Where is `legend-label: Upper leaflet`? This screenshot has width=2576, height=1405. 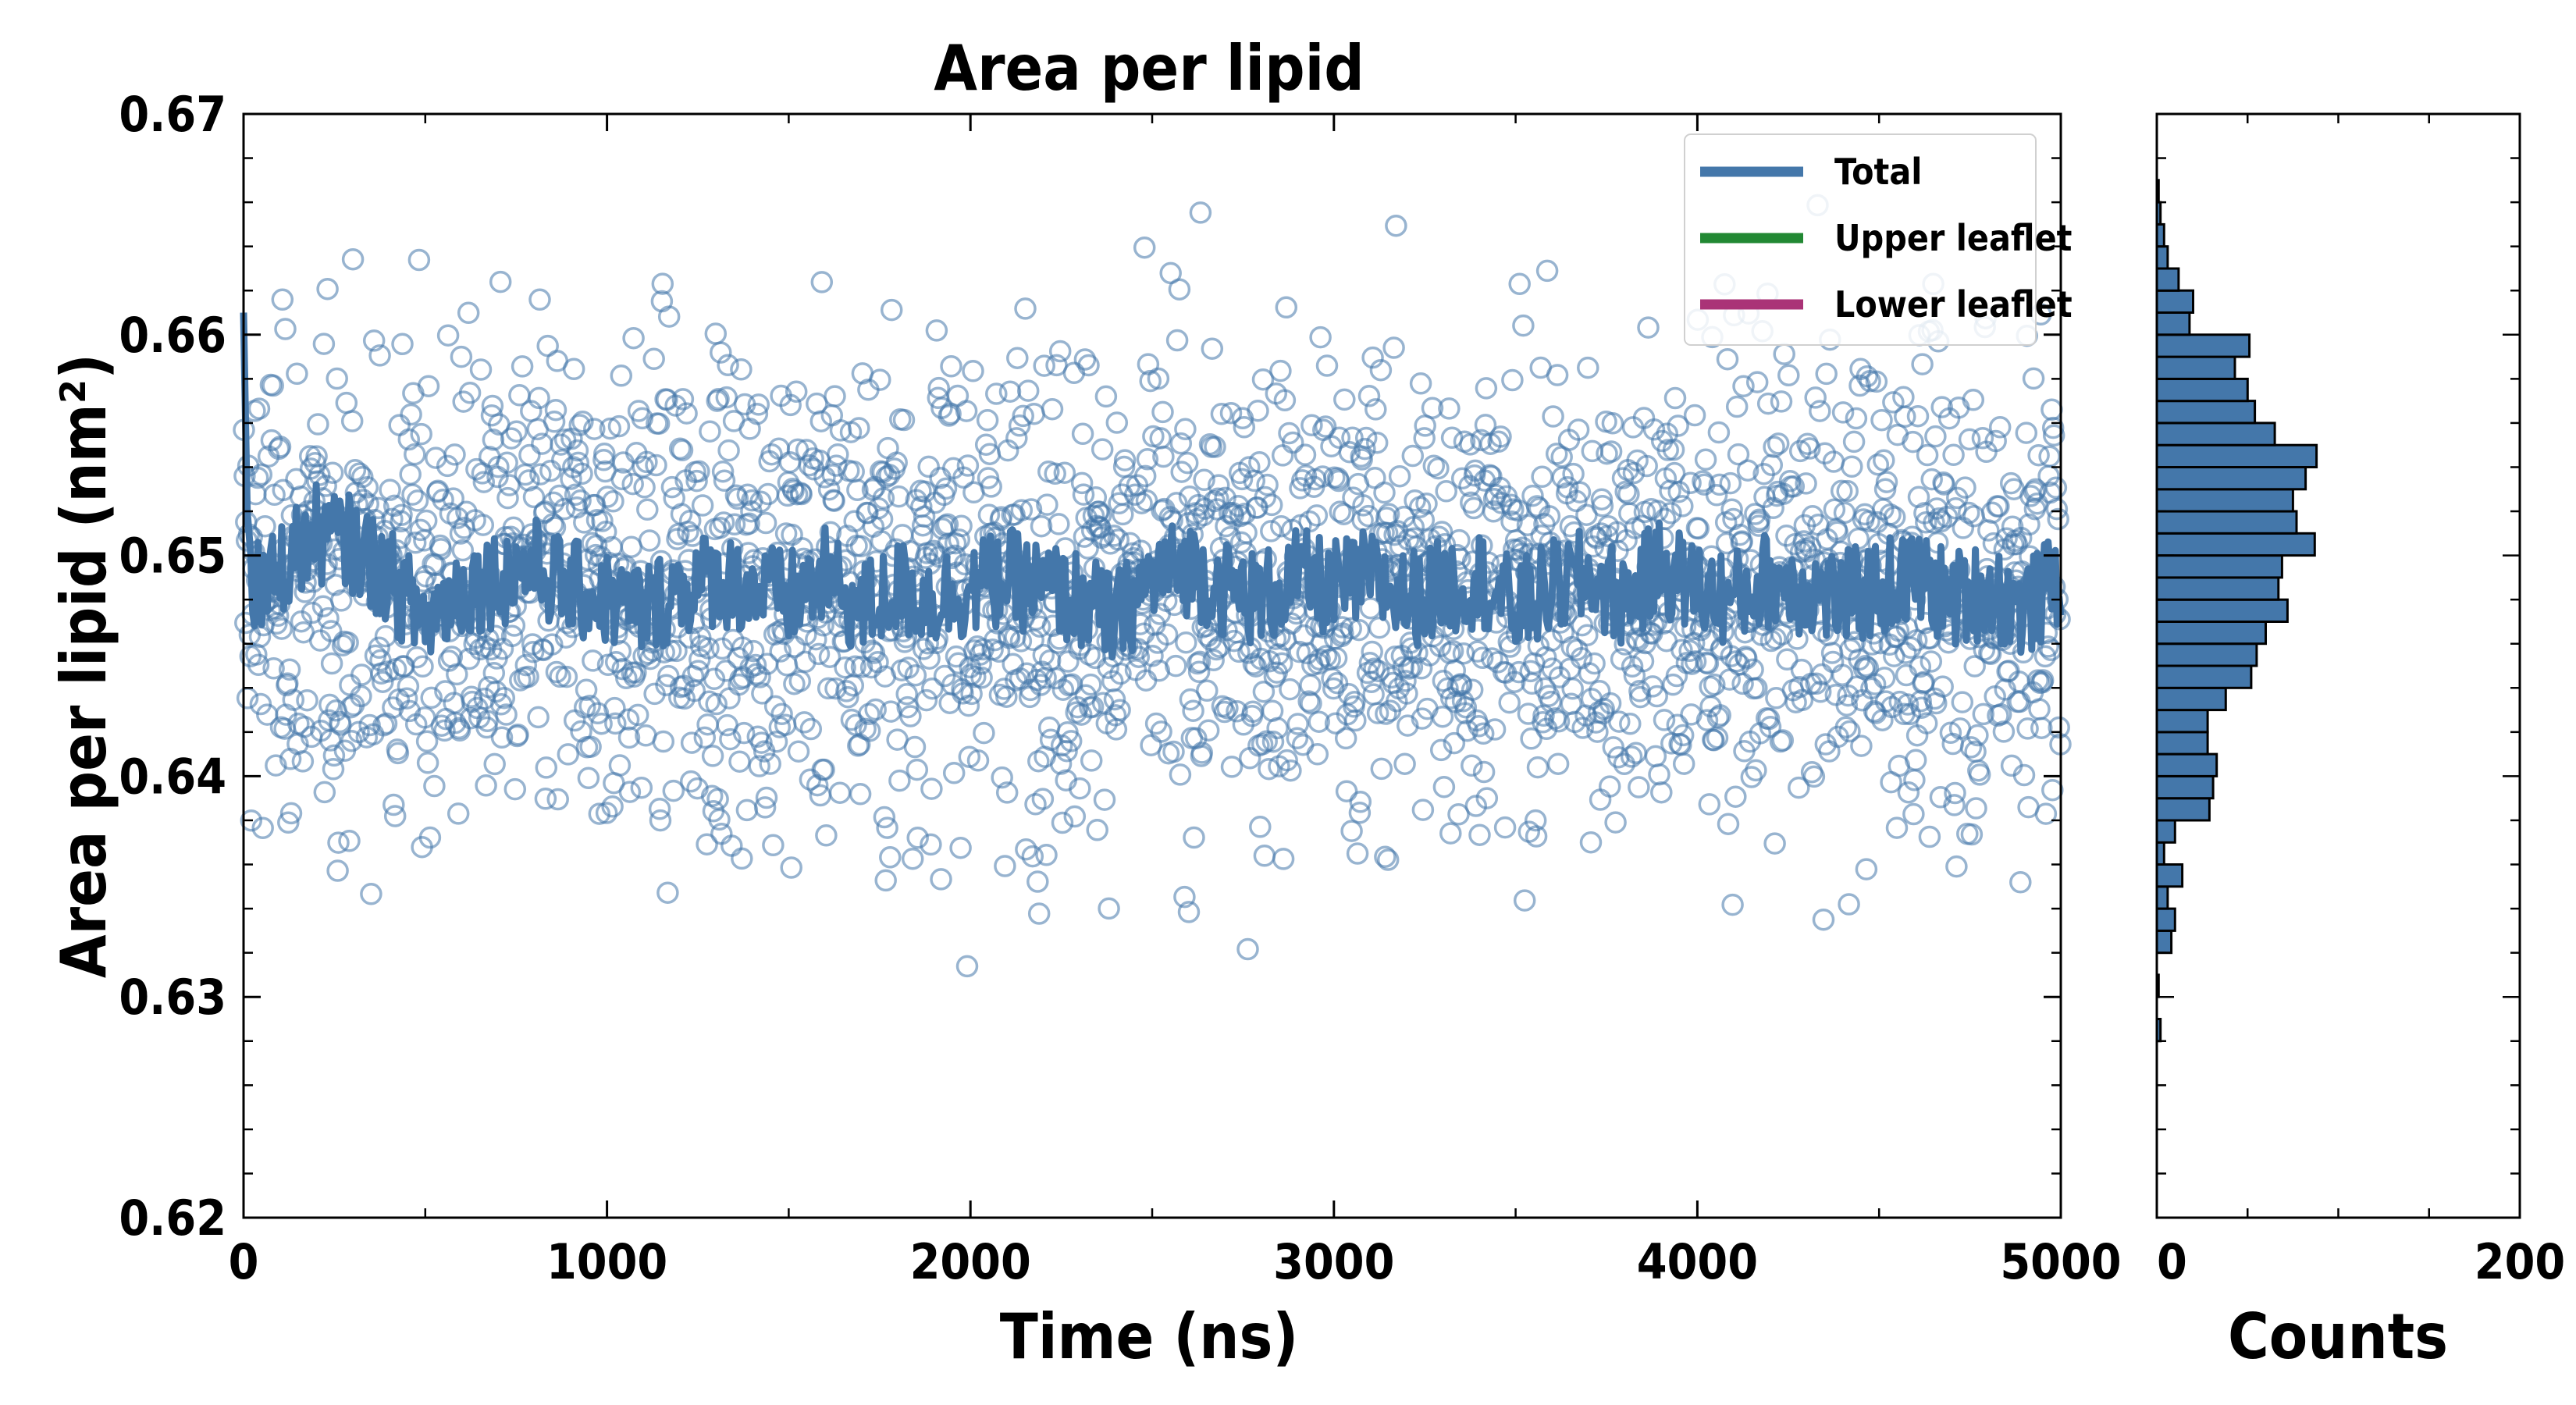 legend-label: Upper leaflet is located at coordinates (1953, 238).